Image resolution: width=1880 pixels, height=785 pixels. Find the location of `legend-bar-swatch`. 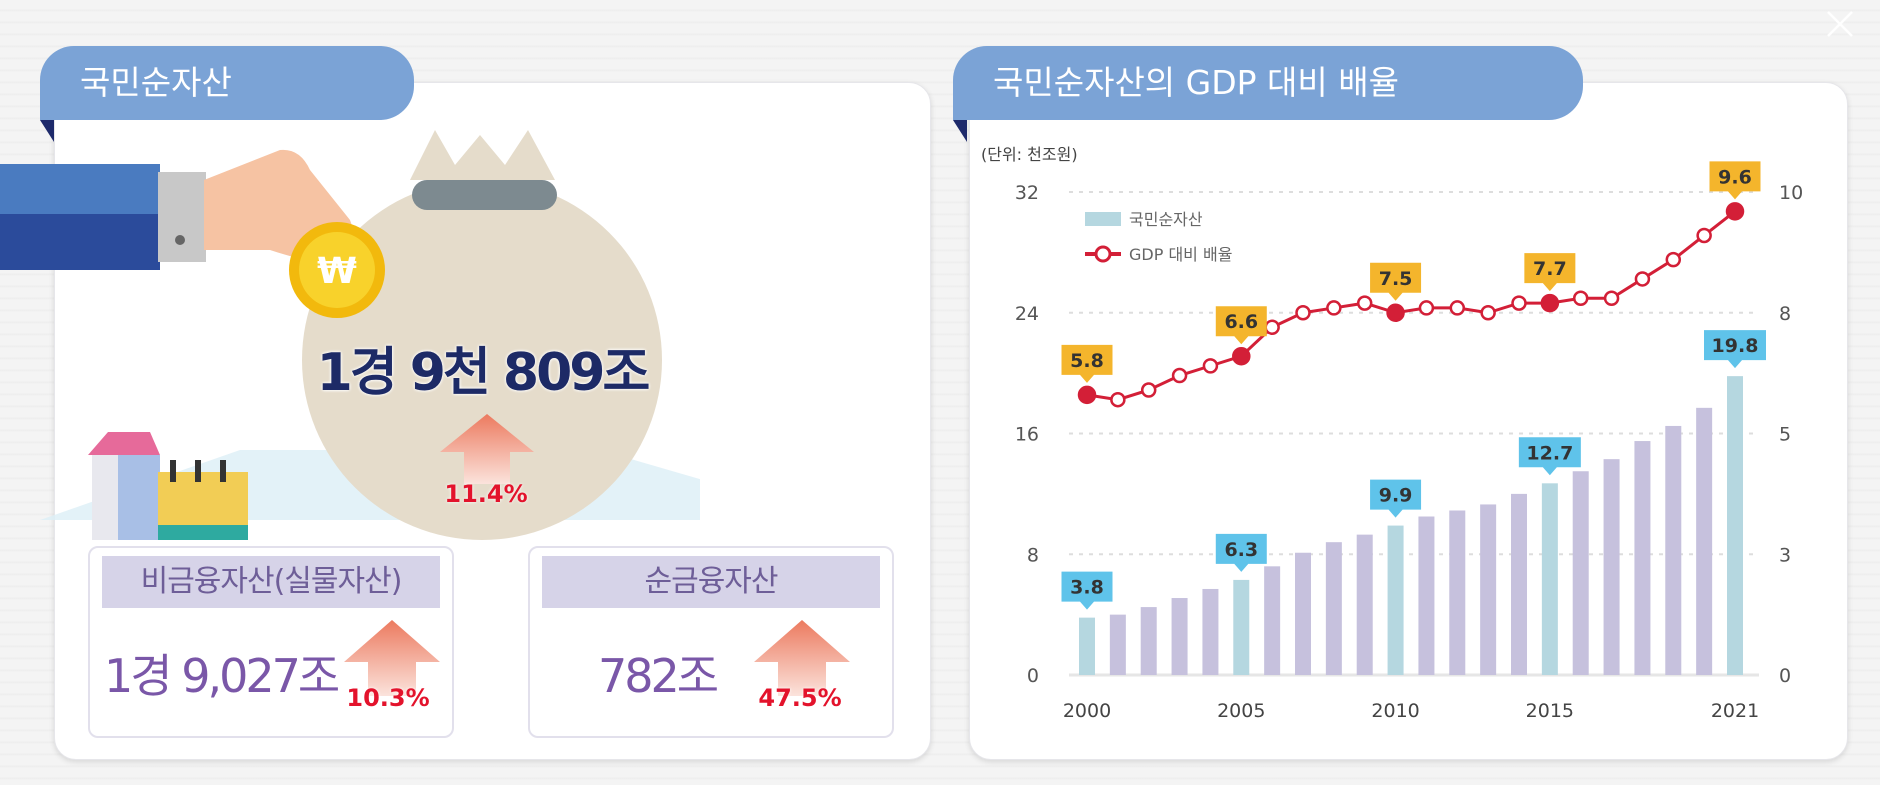

legend-bar-swatch is located at coordinates (1103, 219).